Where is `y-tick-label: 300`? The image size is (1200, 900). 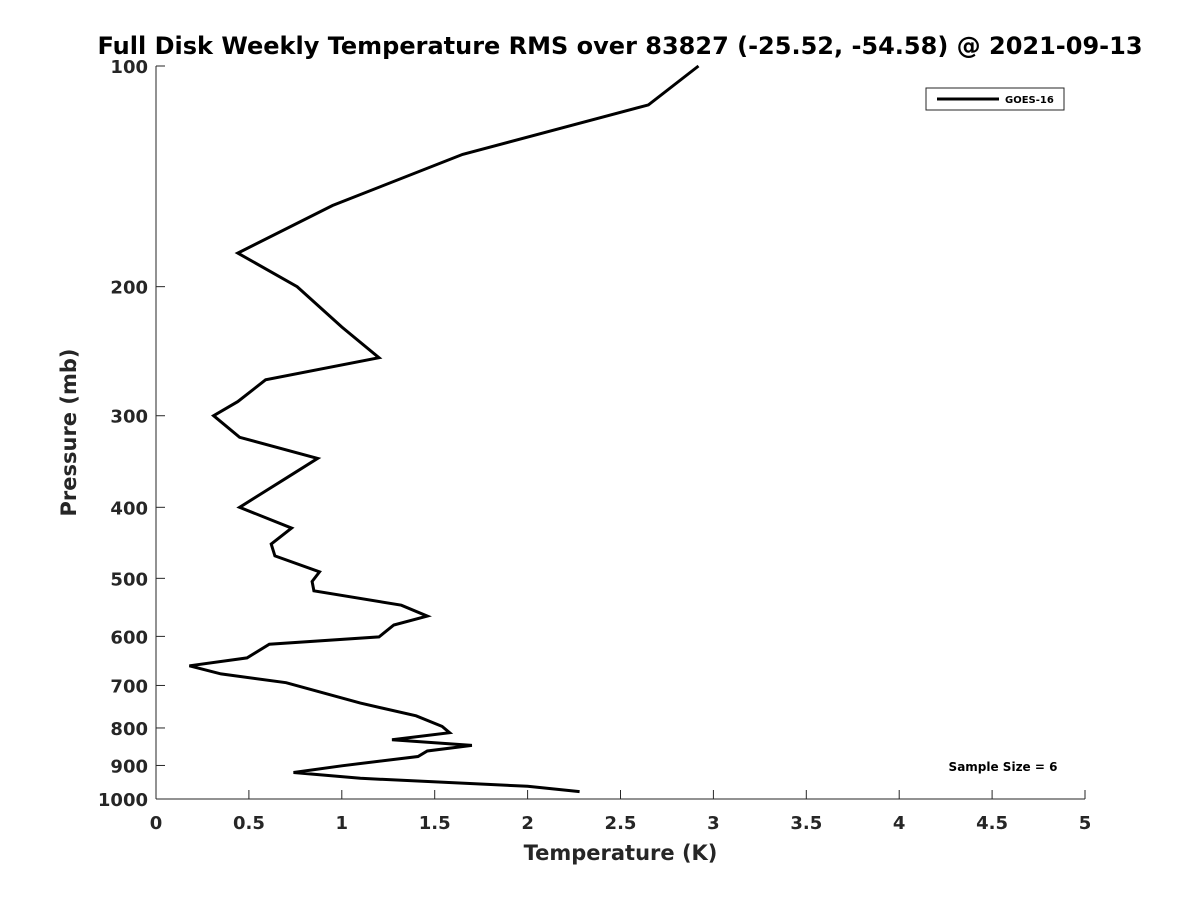
y-tick-label: 300 is located at coordinates (129, 417).